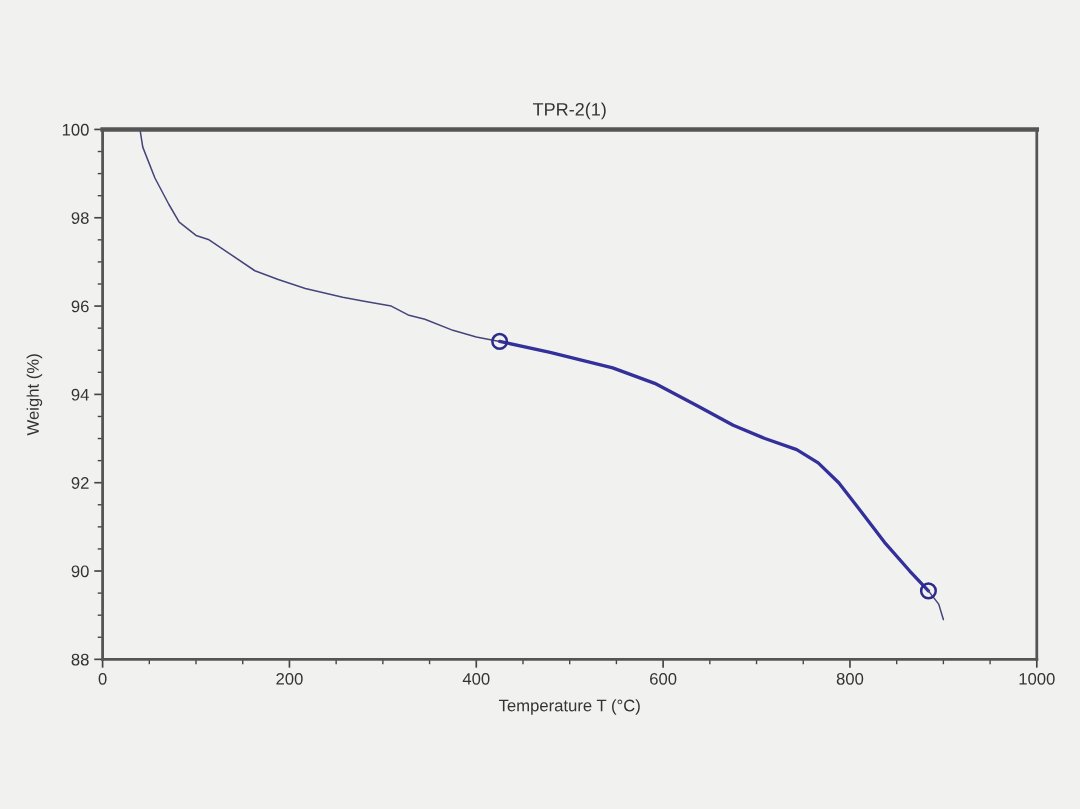 The image size is (1080, 809). Describe the element at coordinates (80, 571) in the screenshot. I see `y-tick-label: 90` at that location.